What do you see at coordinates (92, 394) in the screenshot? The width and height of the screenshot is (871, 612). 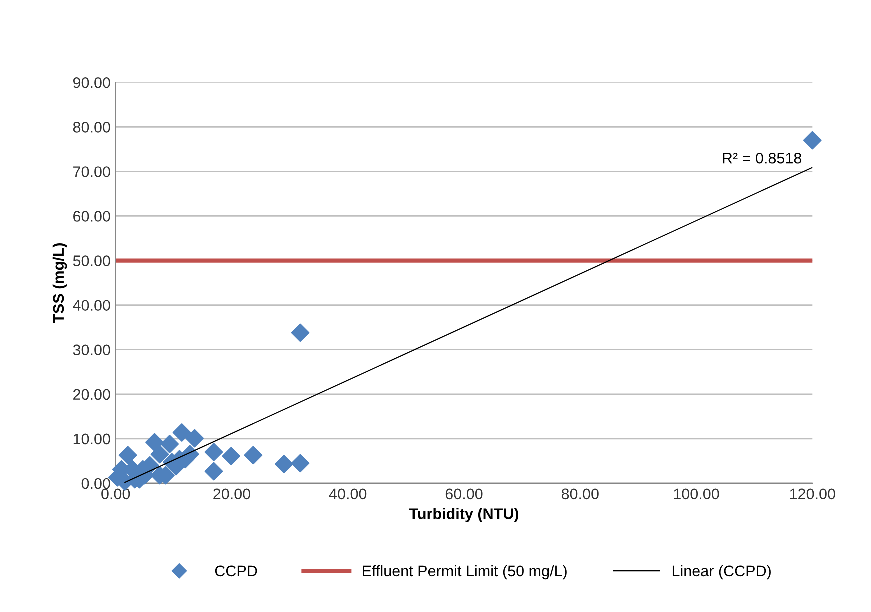 I see `y-tick-label: 20.00` at bounding box center [92, 394].